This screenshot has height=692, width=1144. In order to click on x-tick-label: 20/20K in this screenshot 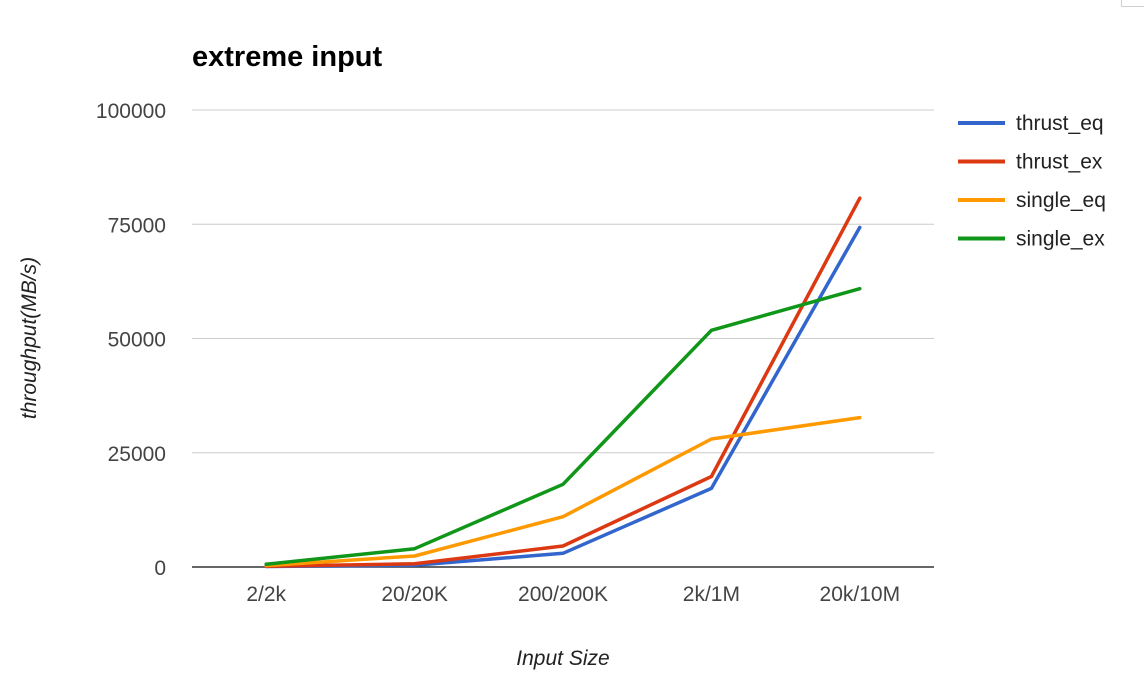, I will do `click(414, 594)`.